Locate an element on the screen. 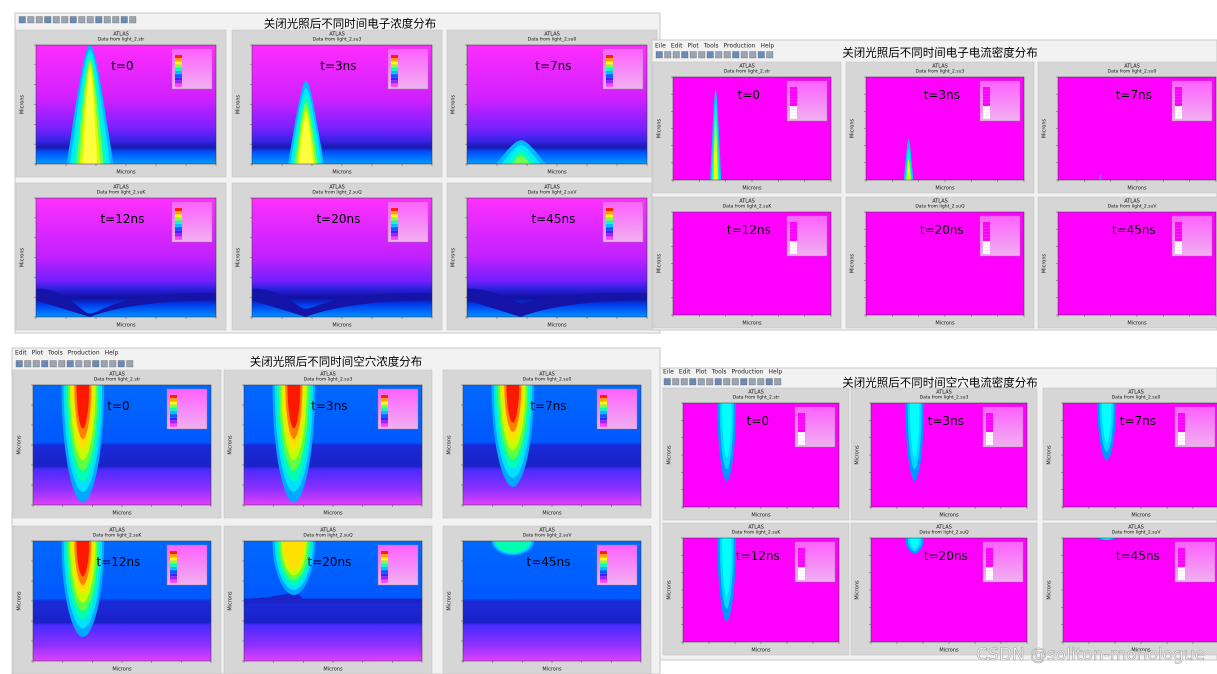  x-axis-label: Microns is located at coordinates (752, 189).